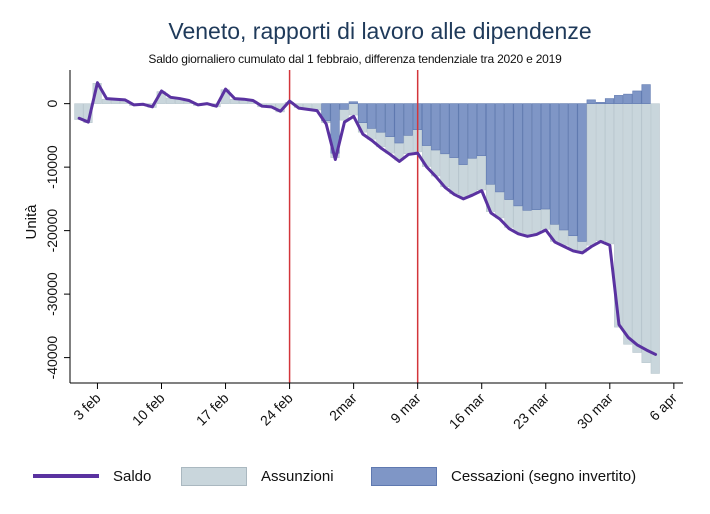 The width and height of the screenshot is (710, 514). What do you see at coordinates (52, 231) in the screenshot?
I see `y-tick-label: -20000` at bounding box center [52, 231].